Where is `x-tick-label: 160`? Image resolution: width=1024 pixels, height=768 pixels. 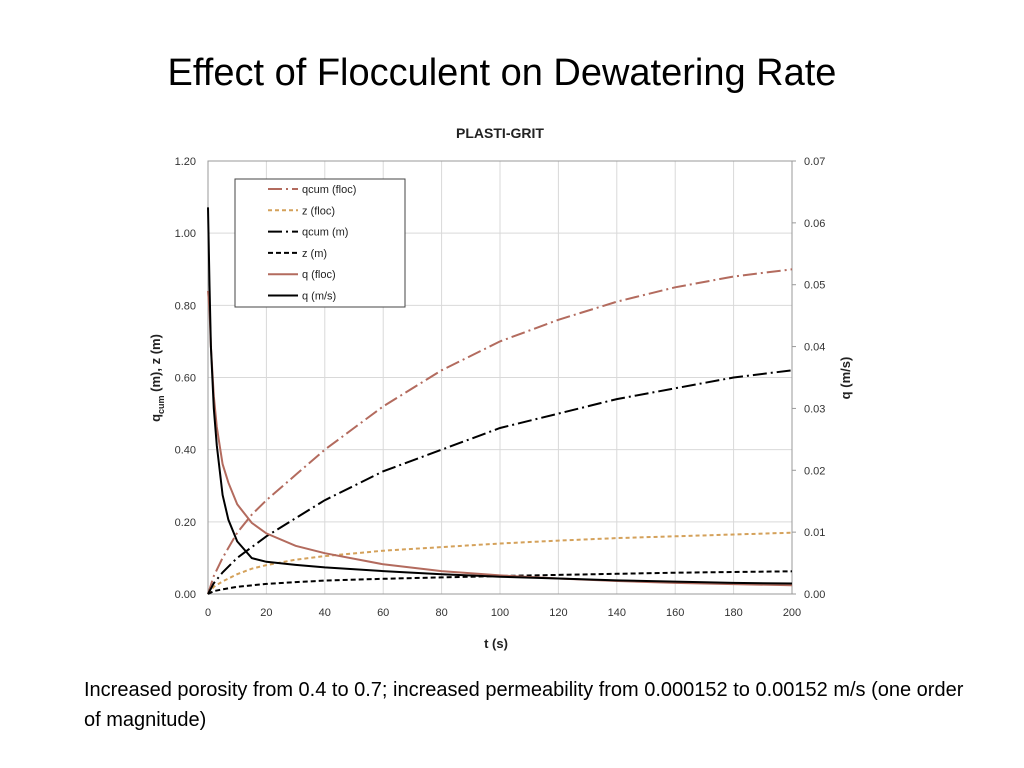 x-tick-label: 160 is located at coordinates (675, 613).